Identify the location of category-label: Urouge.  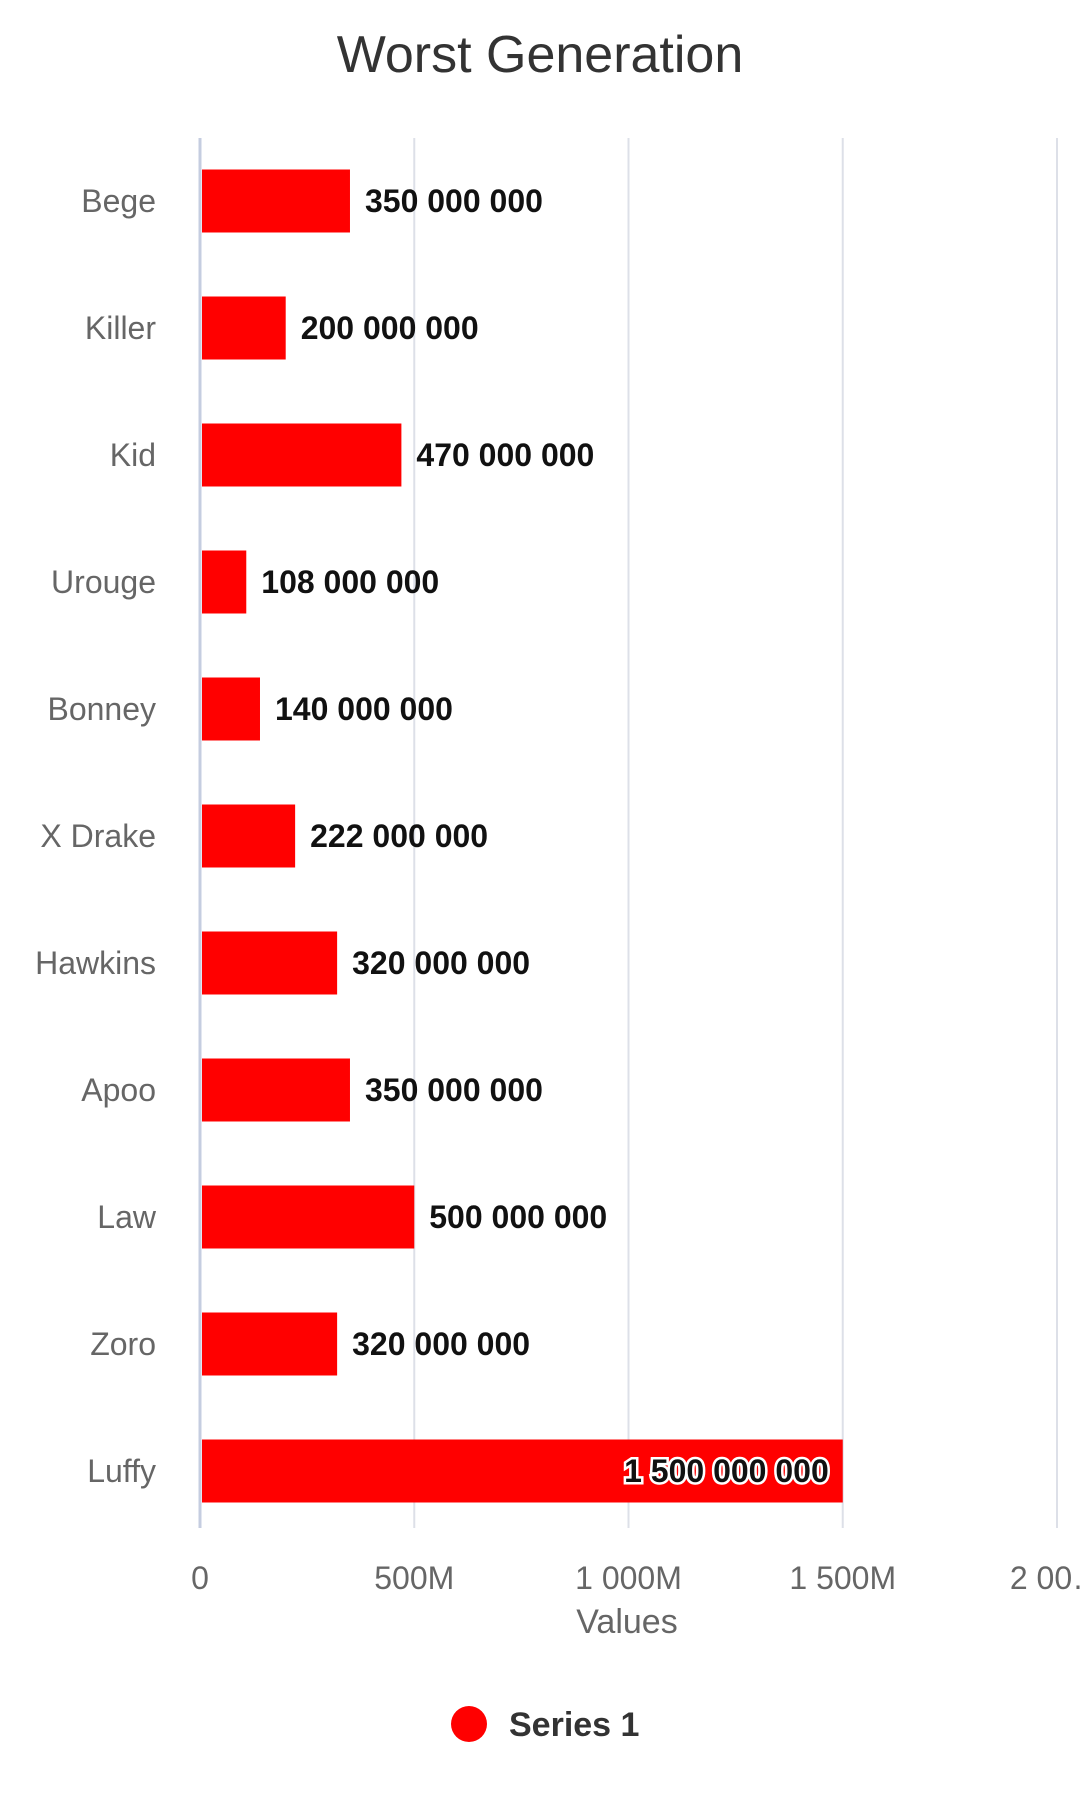
(103, 582).